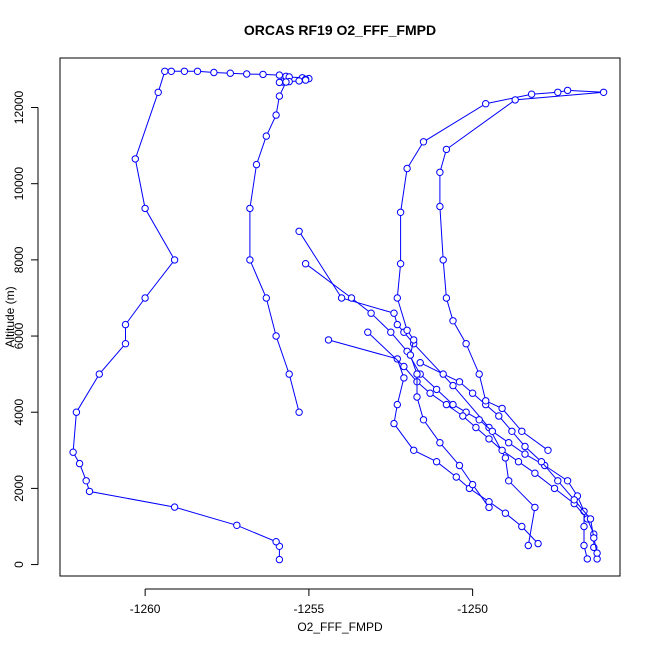 Image resolution: width=650 pixels, height=650 pixels. I want to click on y-axis: 0 2000 4000 6000 8000 10000 12000, so click(25, 329).